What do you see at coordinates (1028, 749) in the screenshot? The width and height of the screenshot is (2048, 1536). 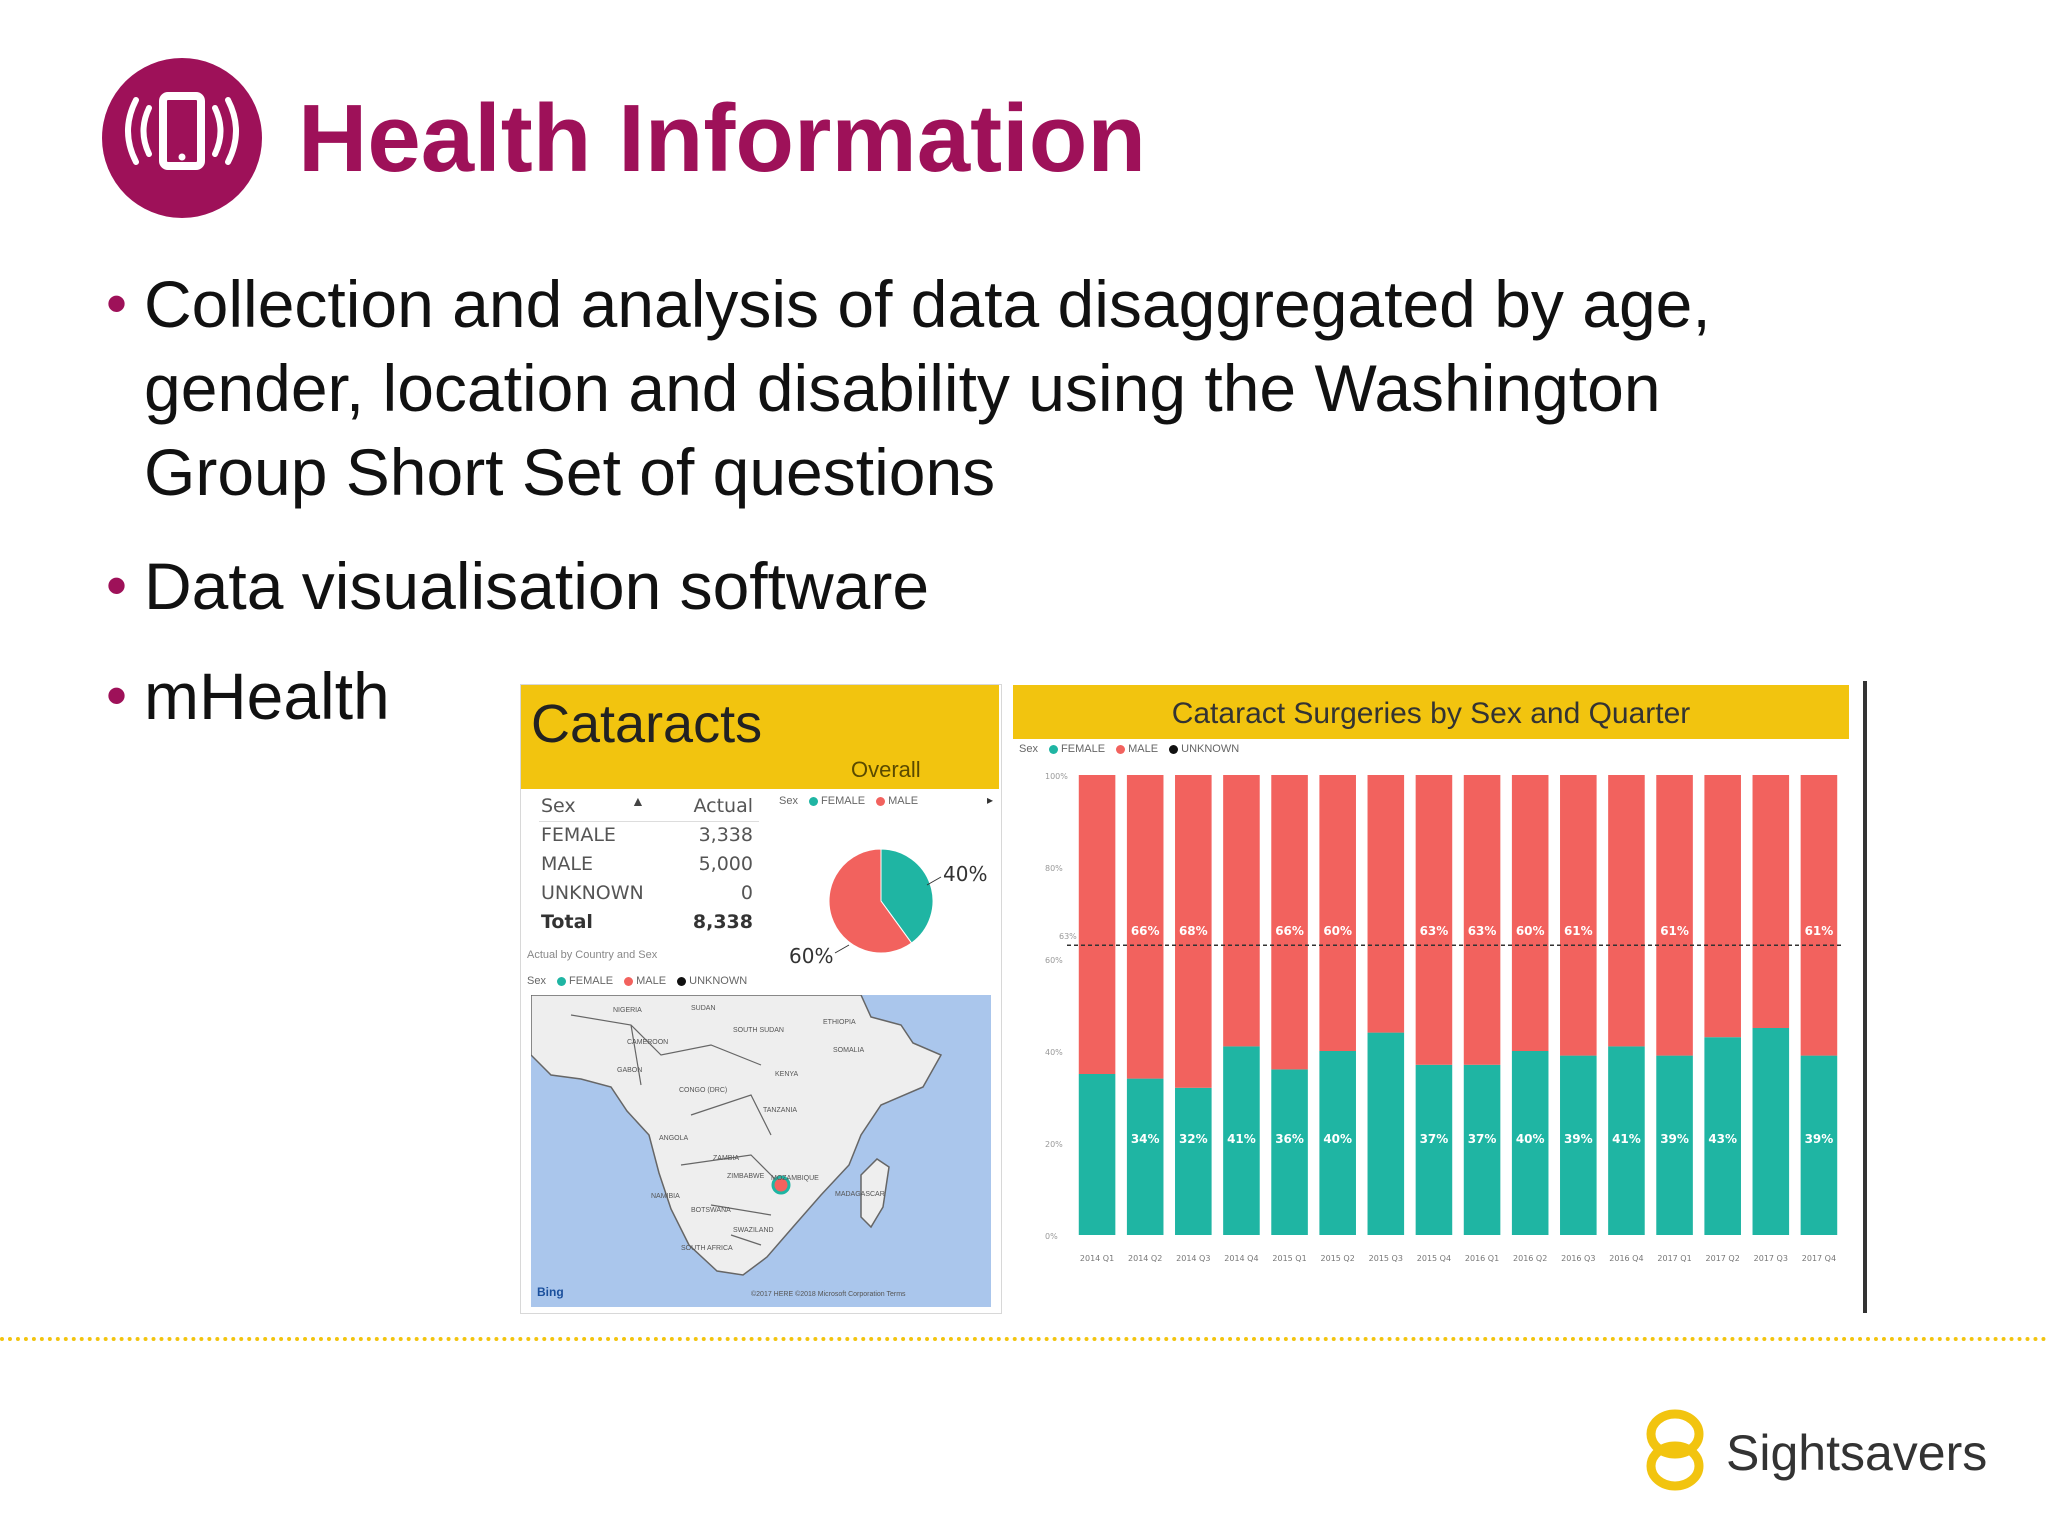 I see `legend-label: Sex` at bounding box center [1028, 749].